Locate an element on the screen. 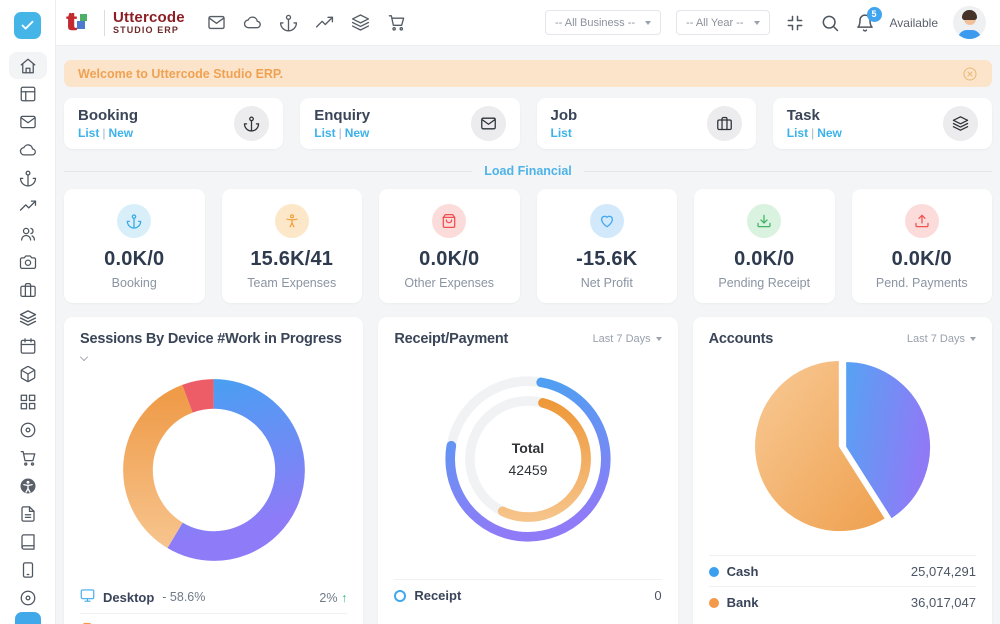 This screenshot has height=624, width=1000. total-value: 42459 is located at coordinates (528, 470).